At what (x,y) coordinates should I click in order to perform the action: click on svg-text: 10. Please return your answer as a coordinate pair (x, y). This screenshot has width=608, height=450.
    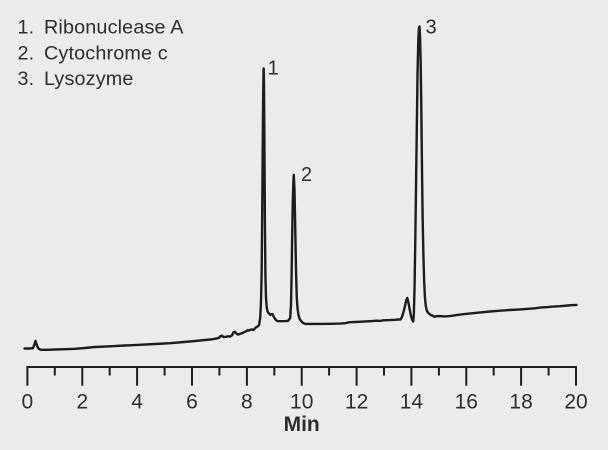
    Looking at the image, I should click on (301, 402).